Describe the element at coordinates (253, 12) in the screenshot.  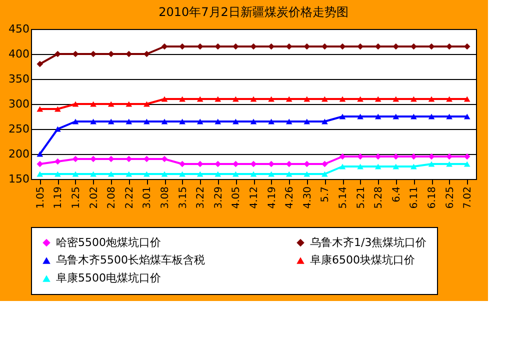
I see `chart-title: 2010年7月2日新疆煤炭价格走势图` at that location.